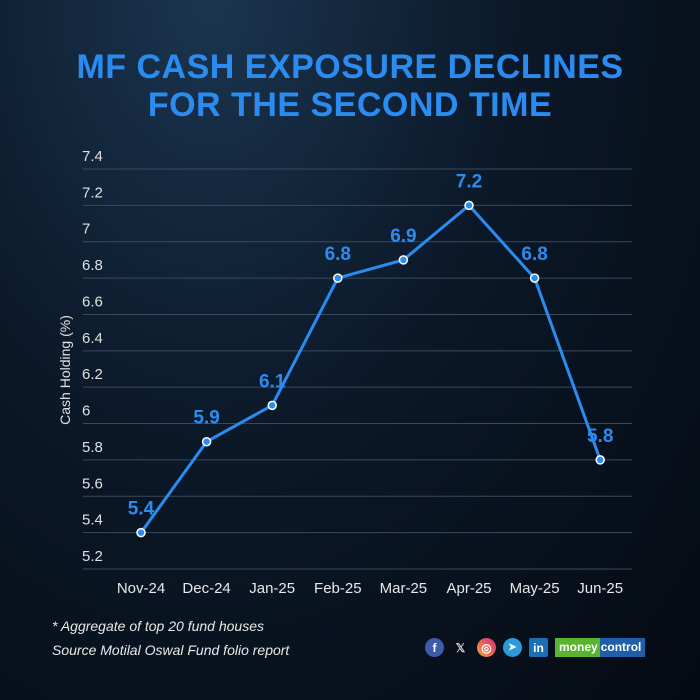 This screenshot has width=700, height=700. What do you see at coordinates (141, 509) in the screenshot?
I see `data-label: 5.4` at bounding box center [141, 509].